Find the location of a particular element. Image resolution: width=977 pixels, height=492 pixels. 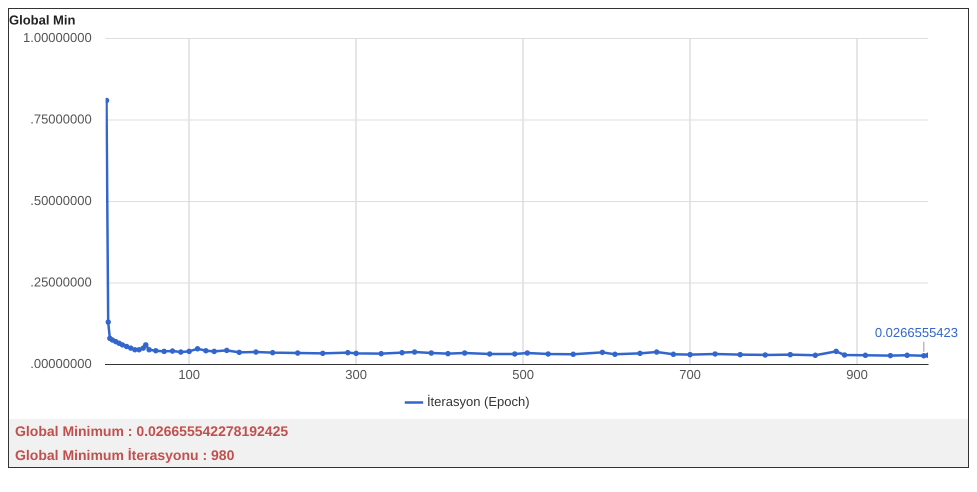

chart-title: Global Min is located at coordinates (42, 20).